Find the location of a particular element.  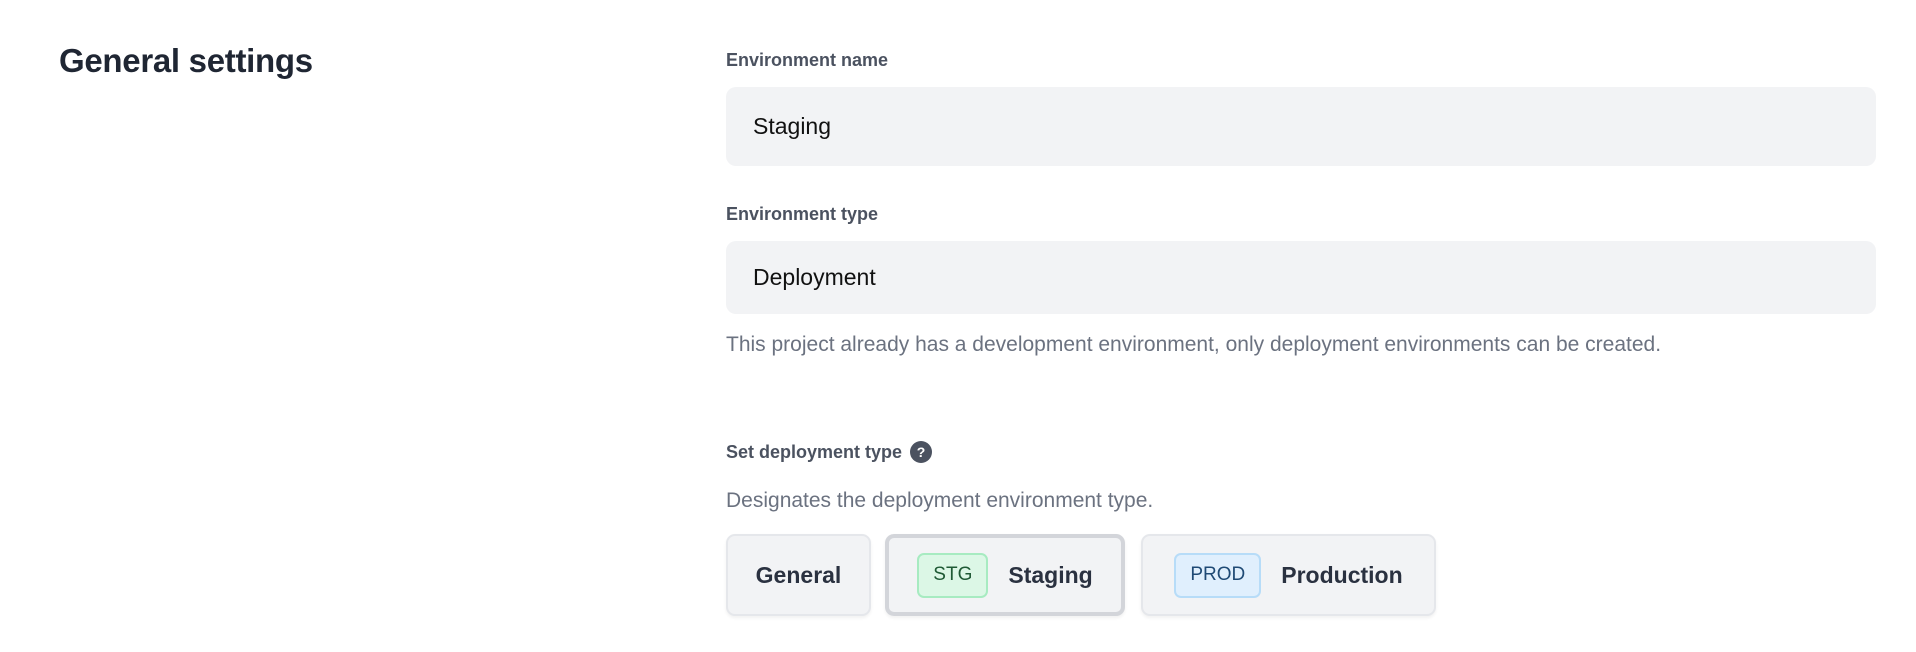

section-title: General settings is located at coordinates (186, 60).